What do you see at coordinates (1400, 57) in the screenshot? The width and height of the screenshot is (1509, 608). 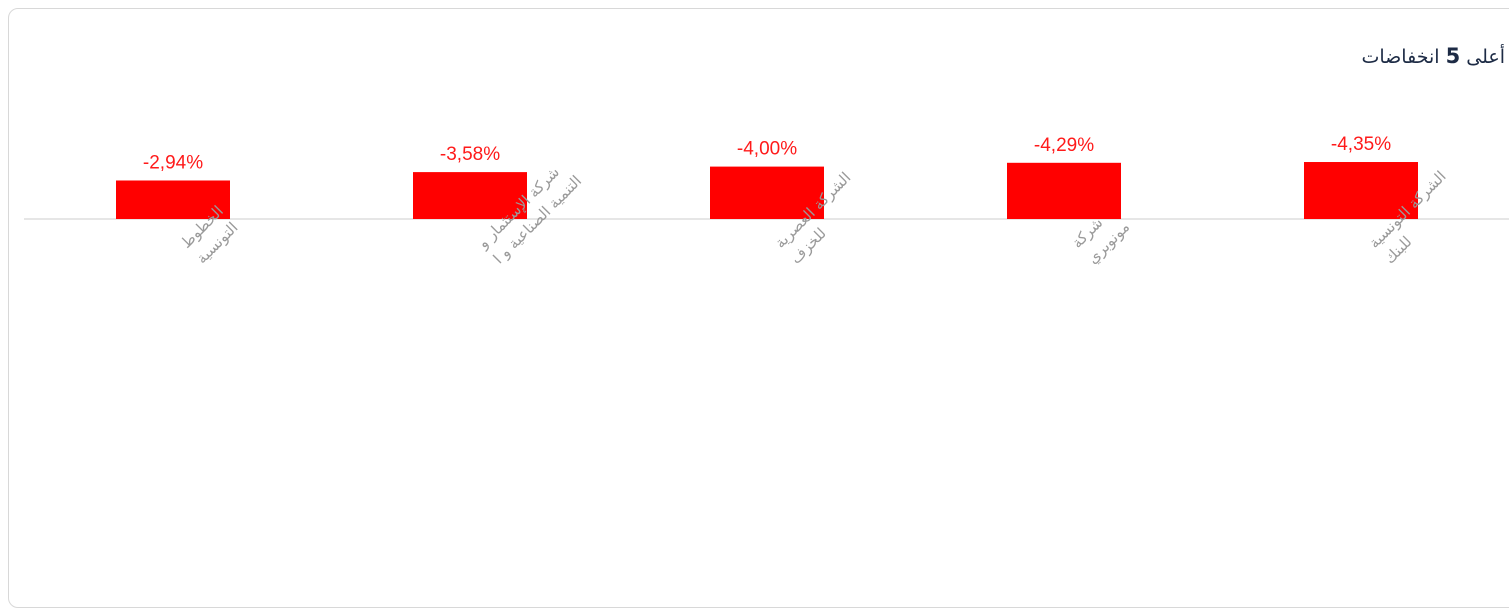 I see `chart-title-suffix: انخفاضات` at bounding box center [1400, 57].